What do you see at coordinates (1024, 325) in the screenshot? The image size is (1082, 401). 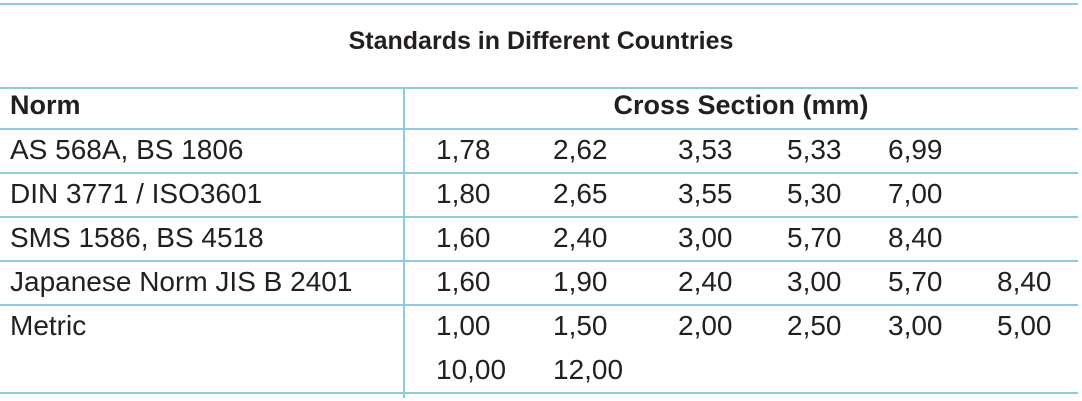 I see `value-cell: 5,00` at bounding box center [1024, 325].